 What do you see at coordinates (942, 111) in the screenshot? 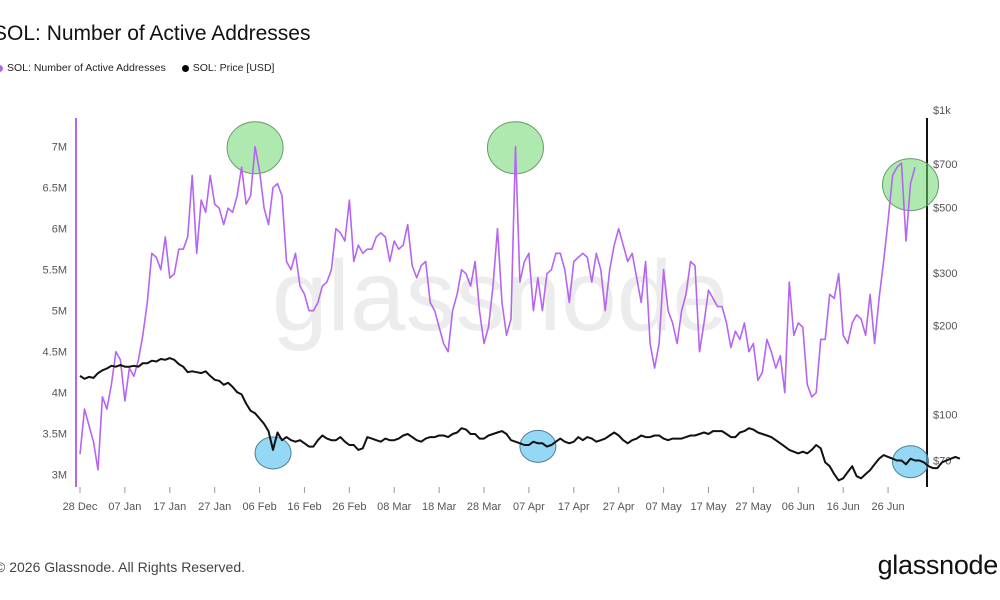
I see `y-right-tick-label: $1k` at bounding box center [942, 111].